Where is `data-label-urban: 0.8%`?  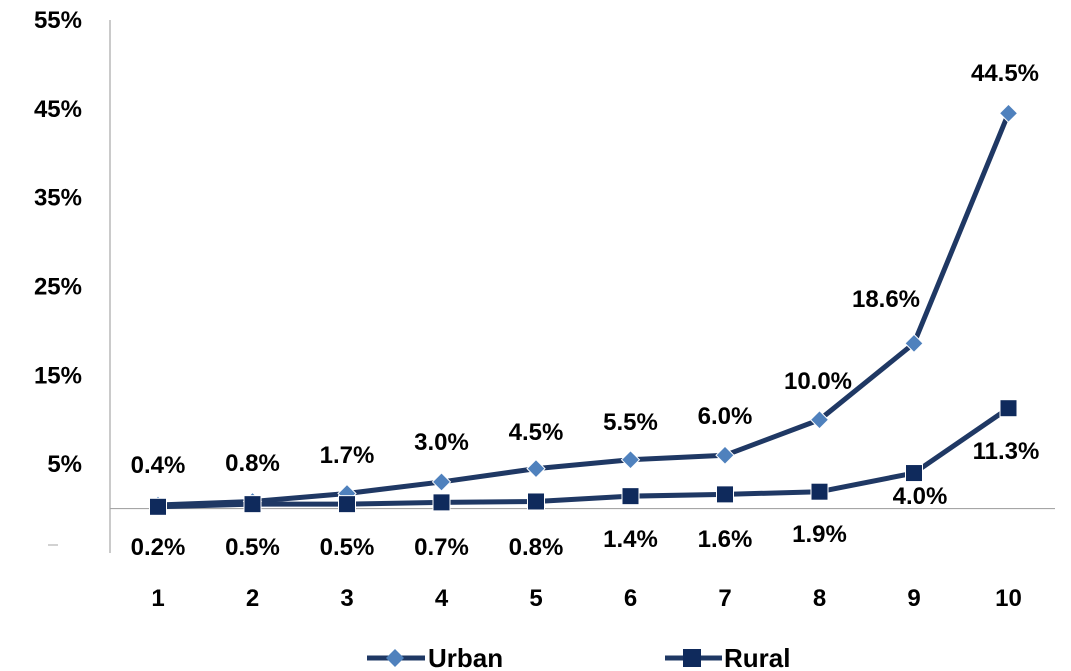
data-label-urban: 0.8% is located at coordinates (252, 463).